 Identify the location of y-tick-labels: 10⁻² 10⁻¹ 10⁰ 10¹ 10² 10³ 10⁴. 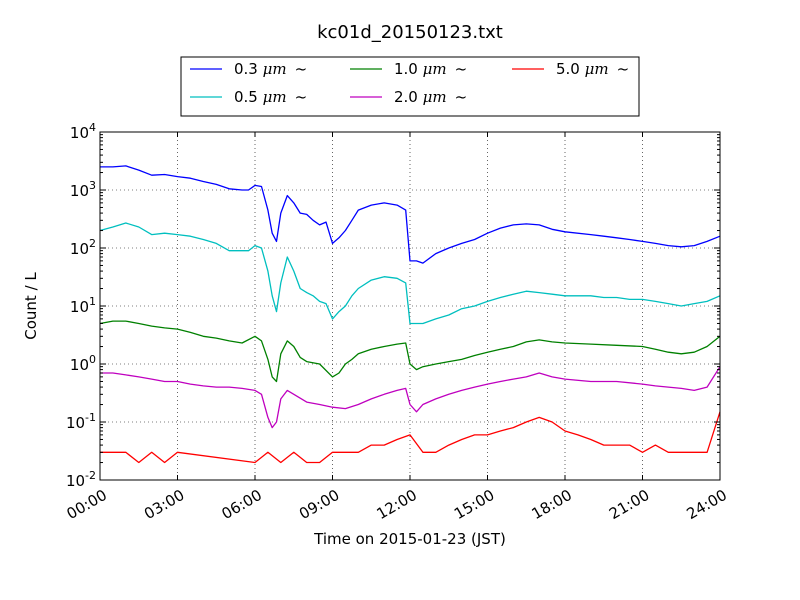
(81, 305).